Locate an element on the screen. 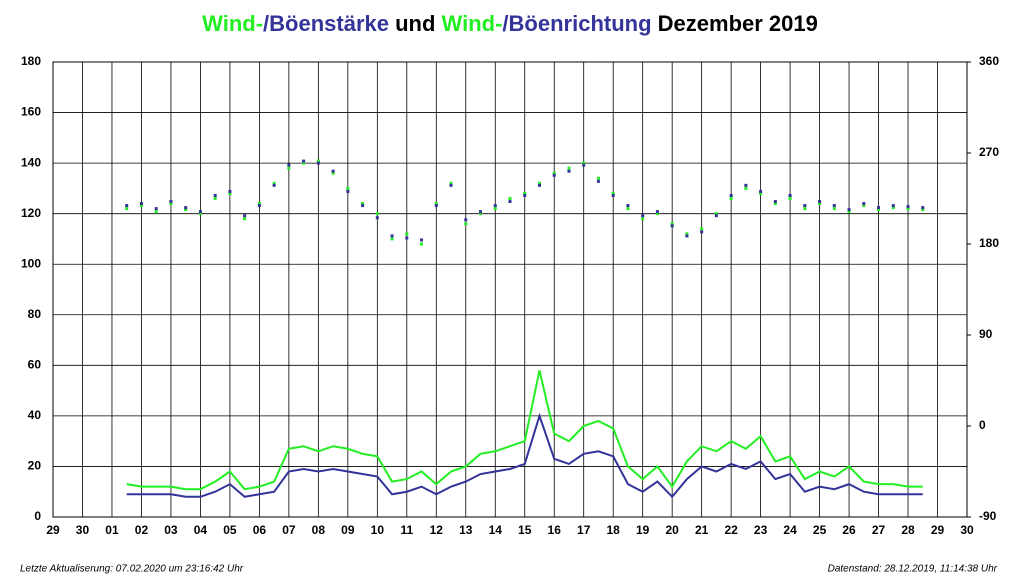  y2-tick-label: 90 is located at coordinates (986, 334).